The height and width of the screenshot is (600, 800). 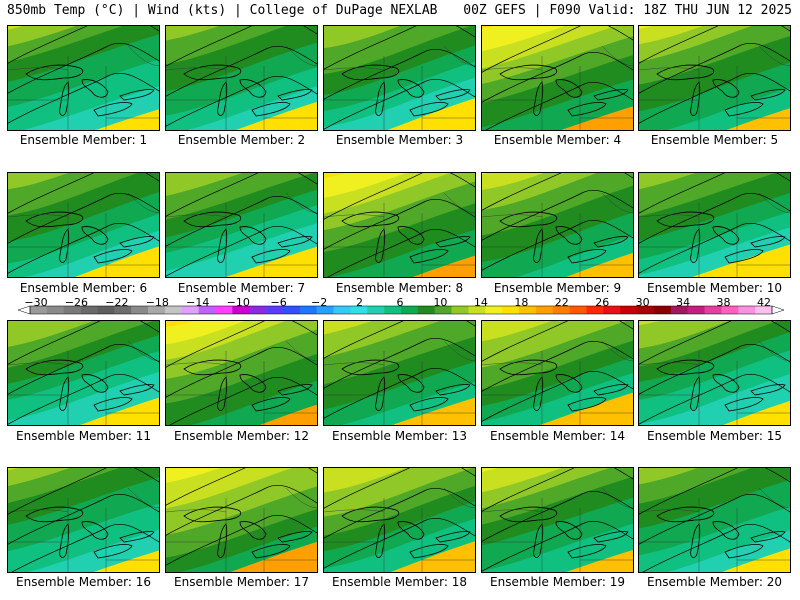 What do you see at coordinates (36, 302) in the screenshot?
I see `colorbar-tick-label: −30` at bounding box center [36, 302].